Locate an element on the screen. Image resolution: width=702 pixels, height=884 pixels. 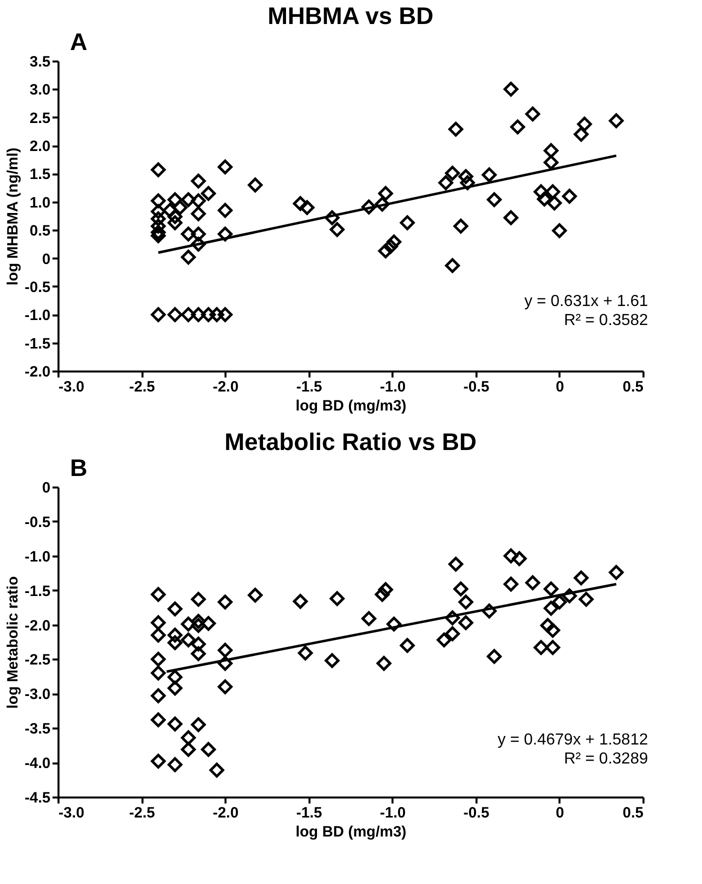
y-tick-label: 3.0 is located at coordinates (40, 90).